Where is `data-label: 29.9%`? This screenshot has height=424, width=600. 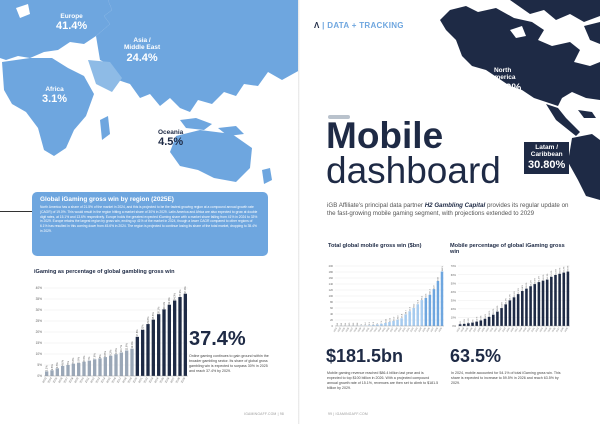 data-label: 29.9% is located at coordinates (511, 297).